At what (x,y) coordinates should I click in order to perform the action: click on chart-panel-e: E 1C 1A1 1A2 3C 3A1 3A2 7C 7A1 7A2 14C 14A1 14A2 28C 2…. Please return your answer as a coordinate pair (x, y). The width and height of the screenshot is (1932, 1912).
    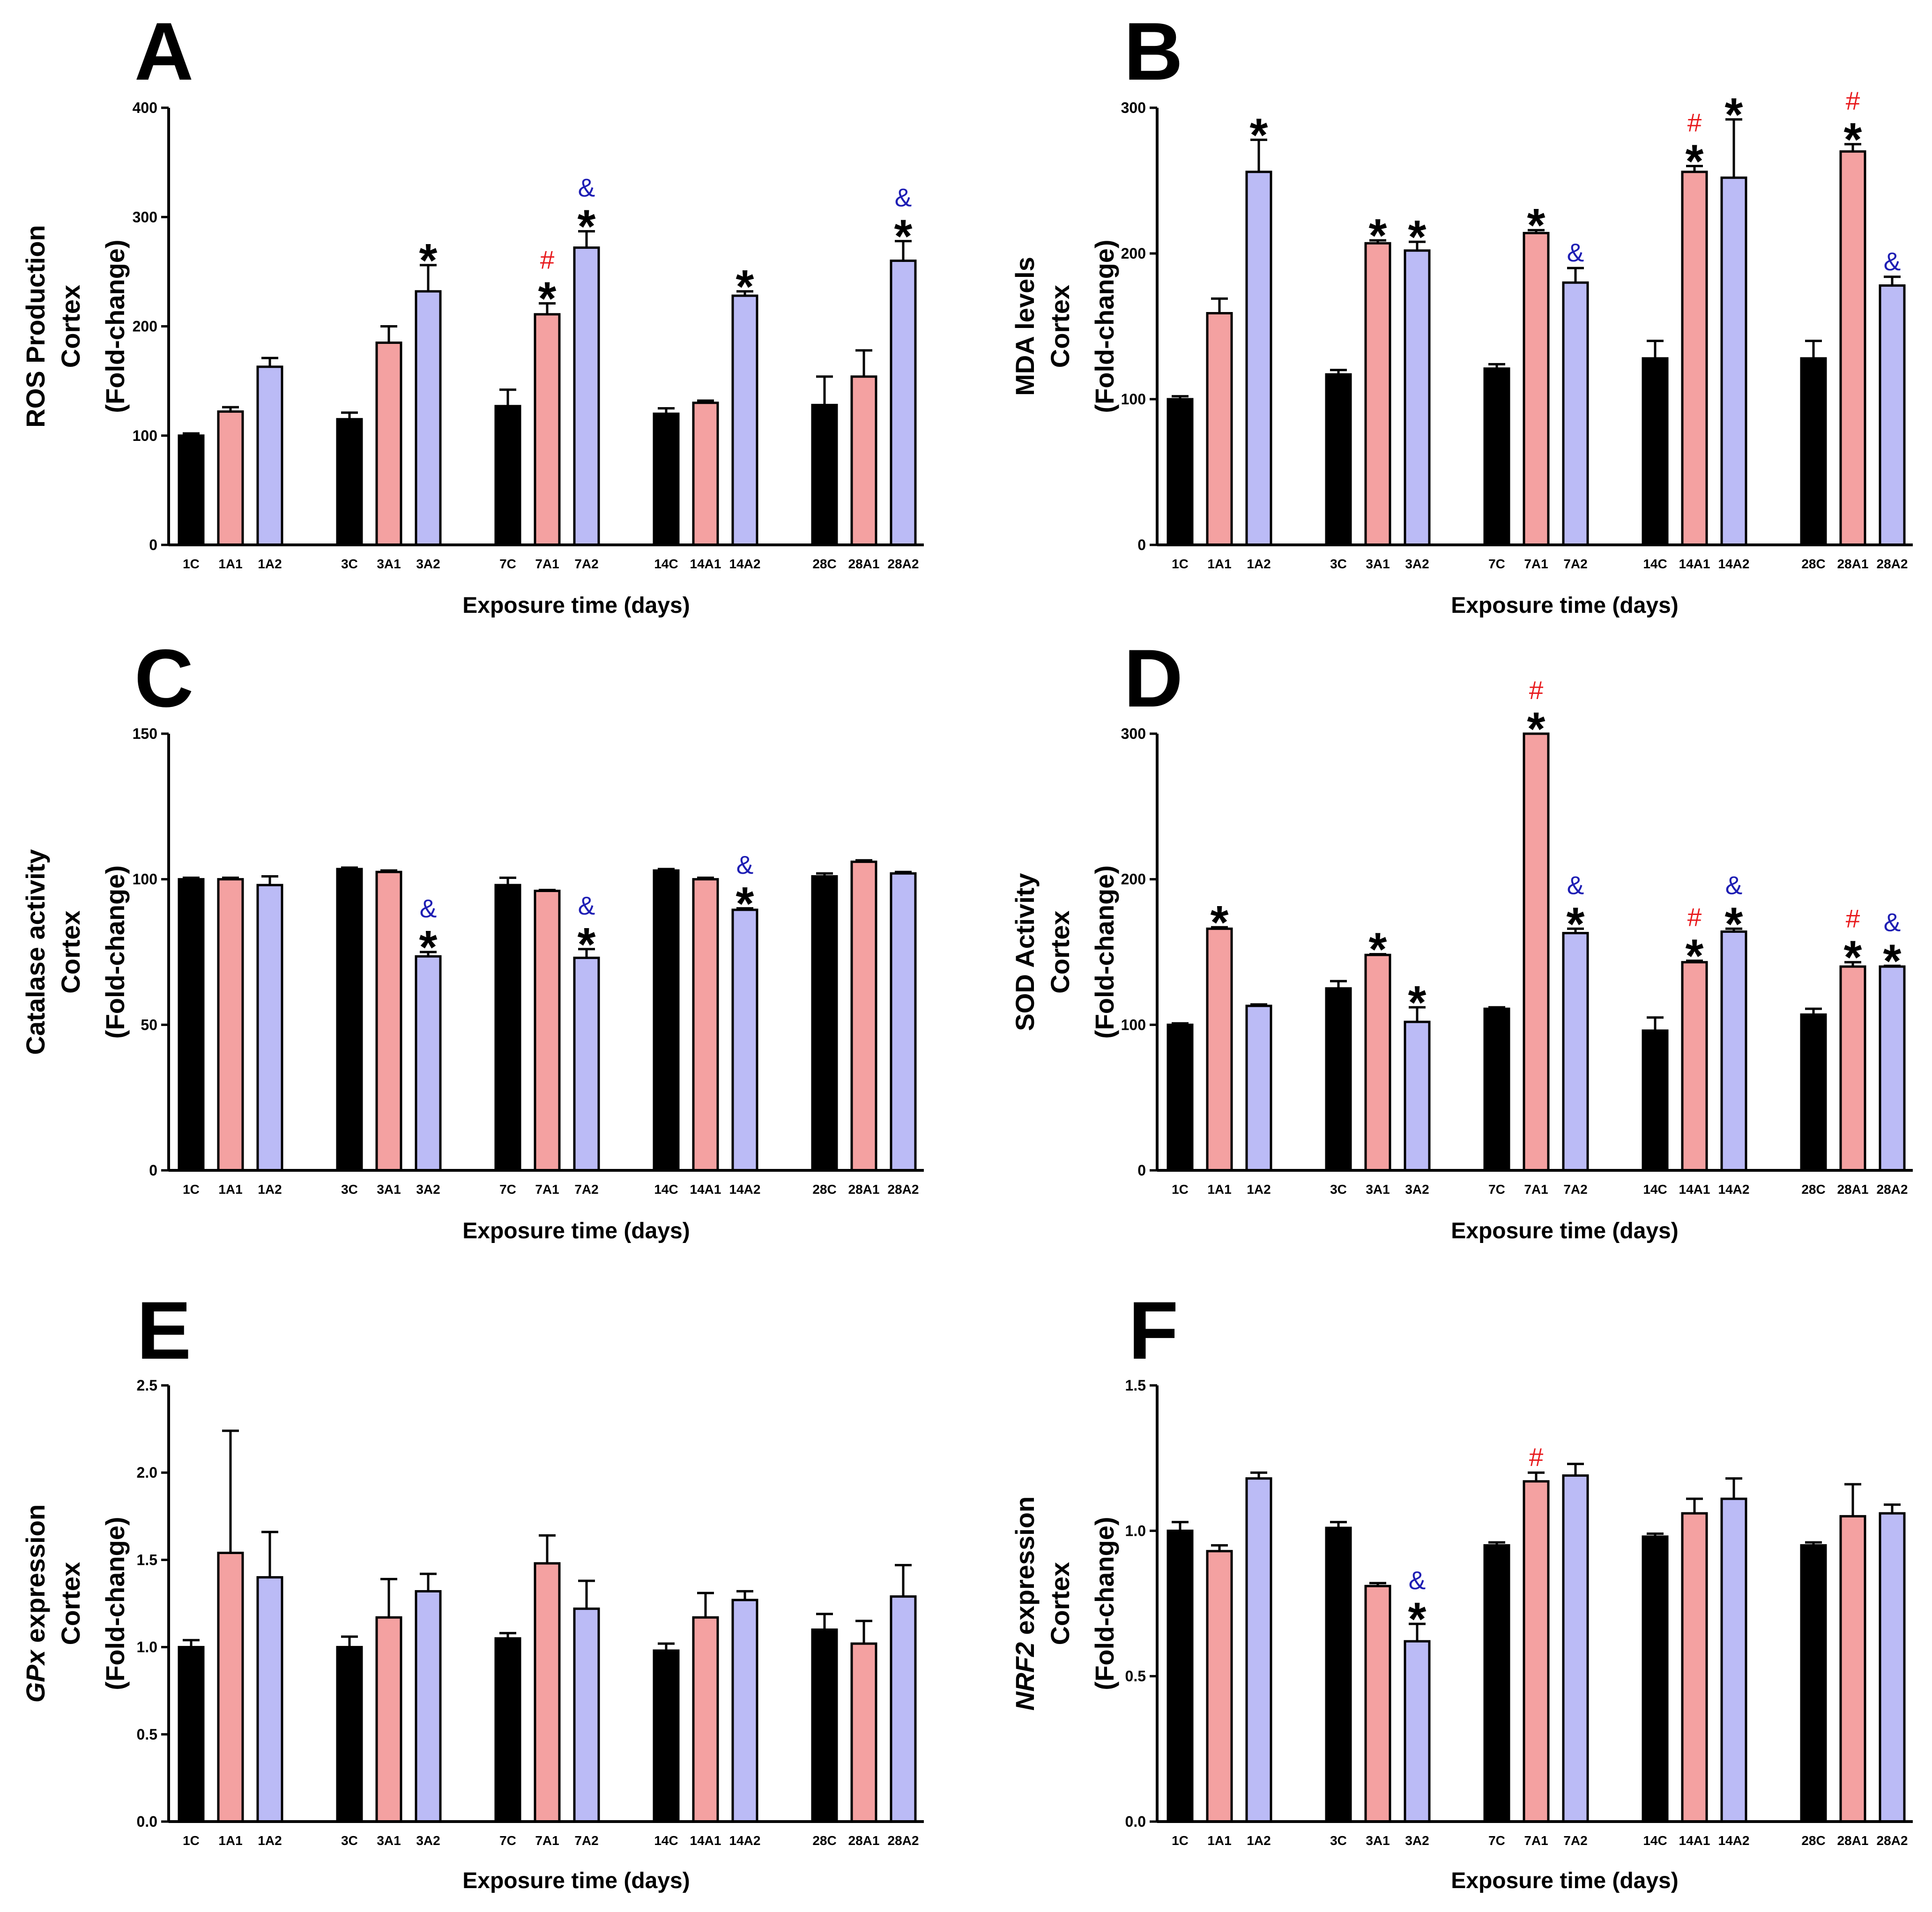
    Looking at the image, I should click on (473, 1589).